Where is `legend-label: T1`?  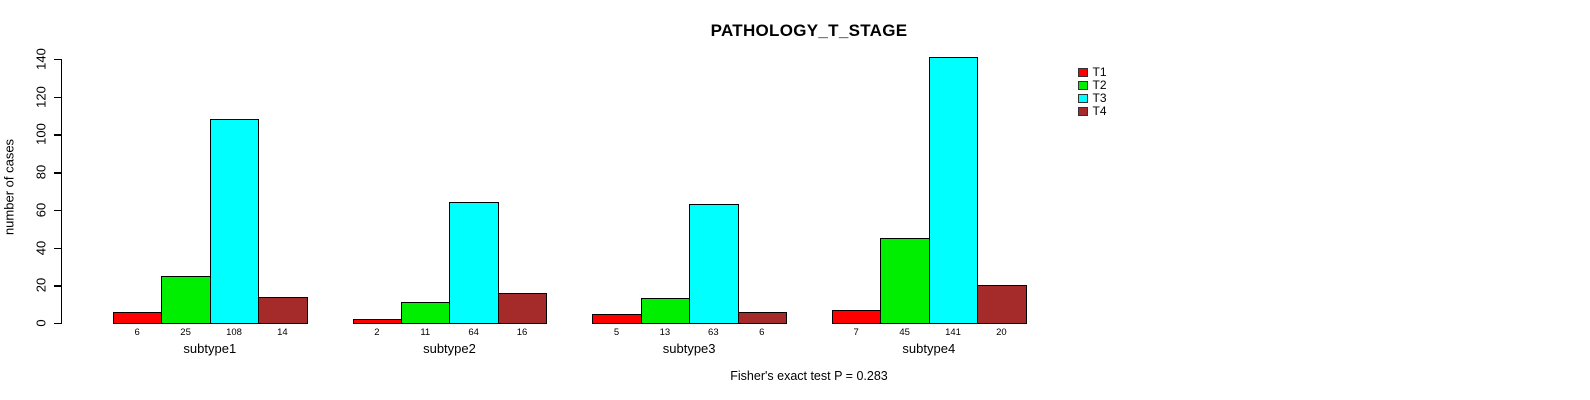
legend-label: T1 is located at coordinates (1099, 72).